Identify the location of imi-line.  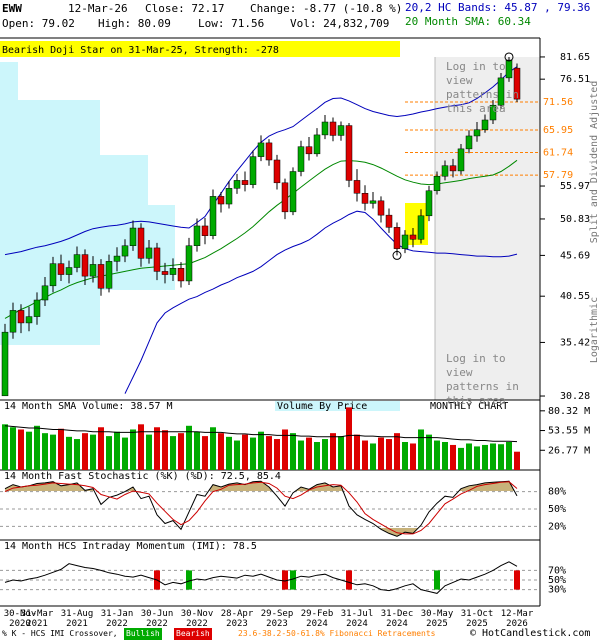
(261, 577).